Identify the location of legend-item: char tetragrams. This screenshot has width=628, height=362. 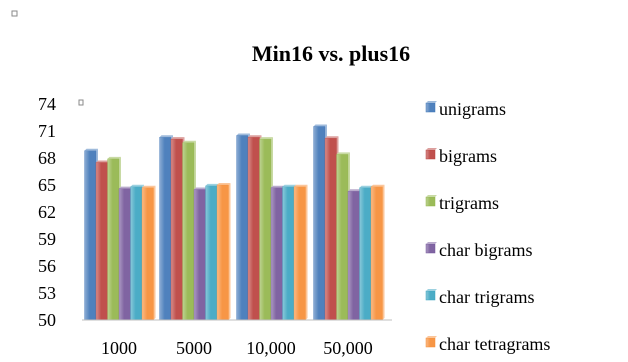
(487, 344).